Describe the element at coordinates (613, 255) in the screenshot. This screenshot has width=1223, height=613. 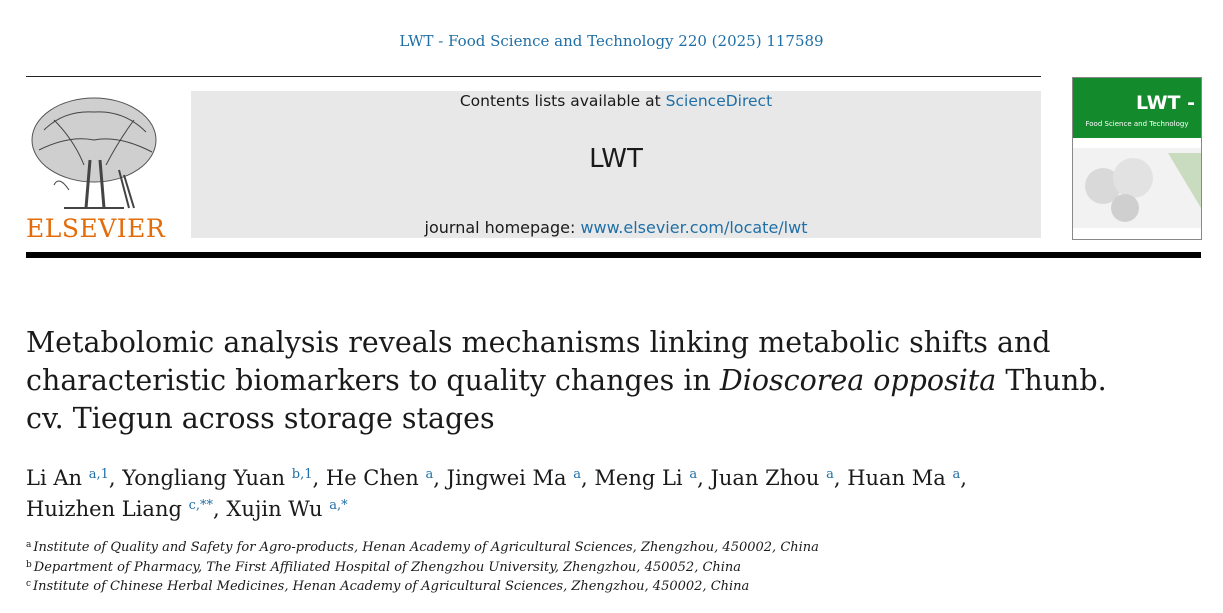
I see `header-thick-rule` at that location.